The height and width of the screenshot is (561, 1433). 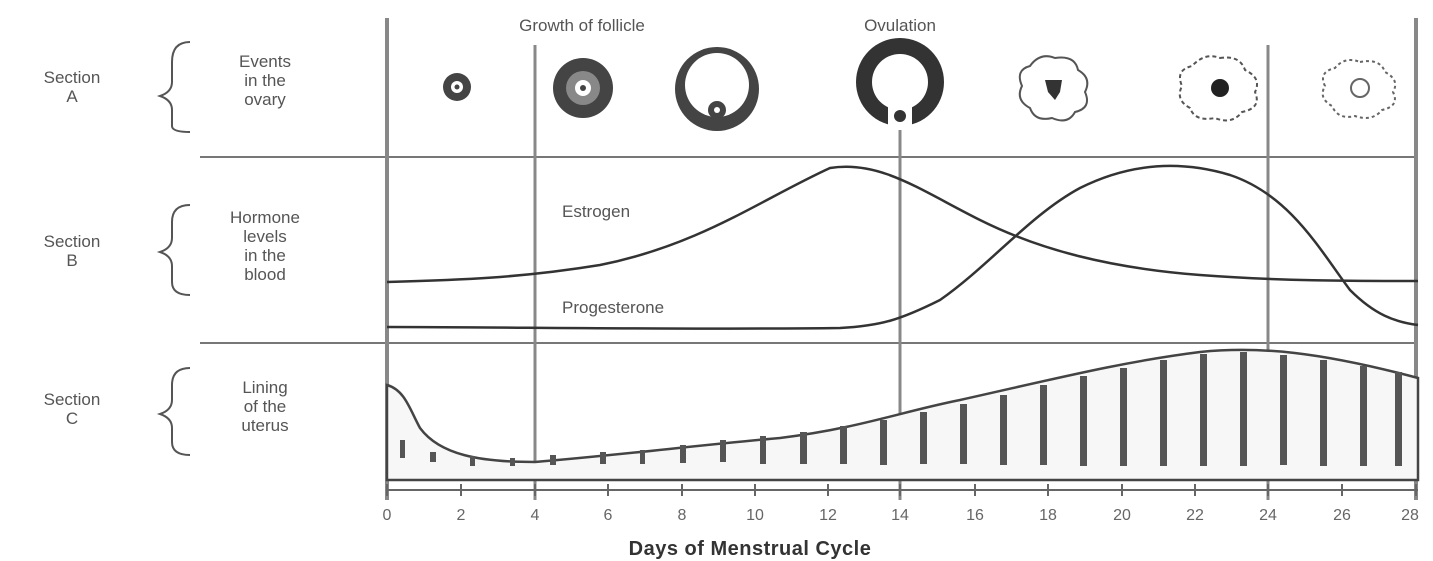 I want to click on follicle-stage-1-icon, so click(x=457, y=87).